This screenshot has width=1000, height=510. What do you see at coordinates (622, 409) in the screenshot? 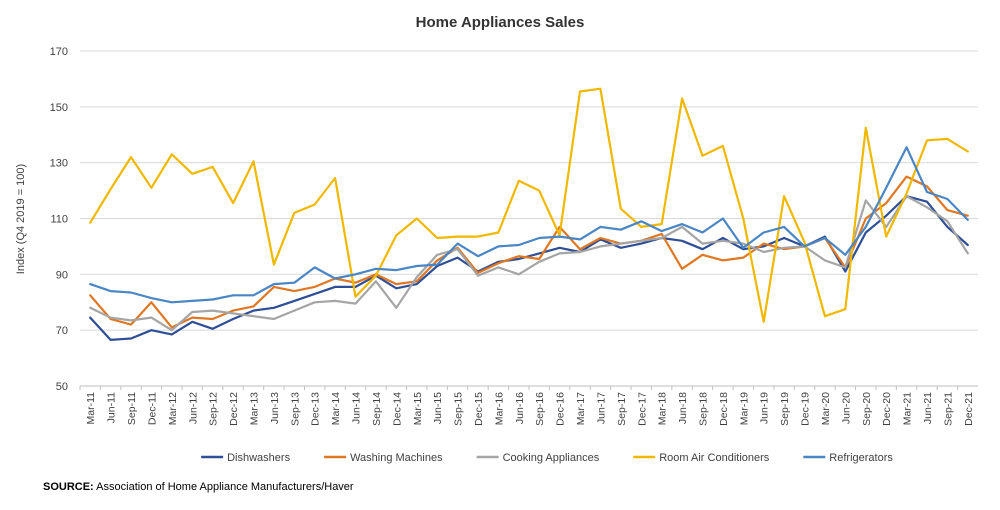
I see `x-tick-label: Sep-17` at bounding box center [622, 409].